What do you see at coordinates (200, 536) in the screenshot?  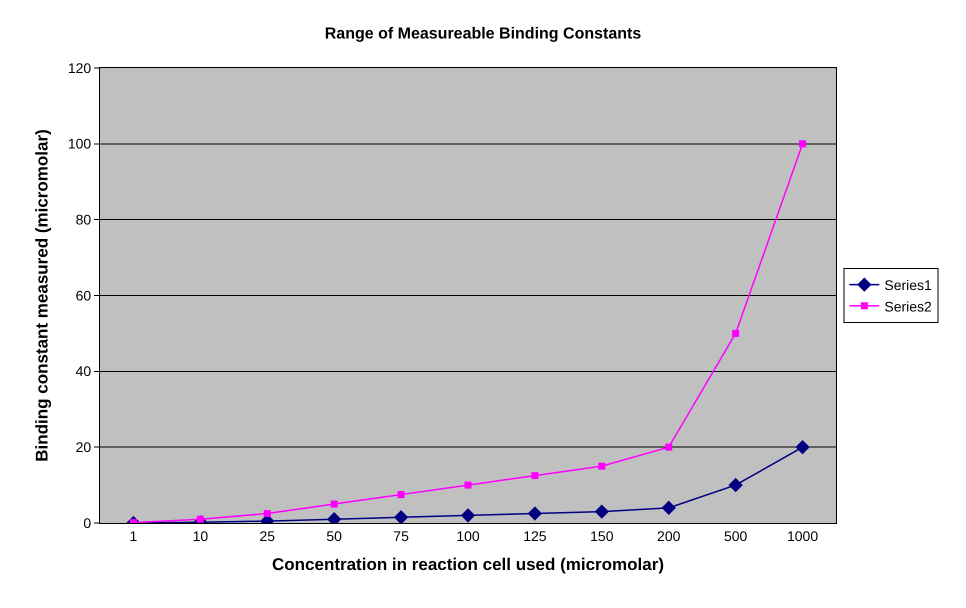 I see `x-tick-label: 10` at bounding box center [200, 536].